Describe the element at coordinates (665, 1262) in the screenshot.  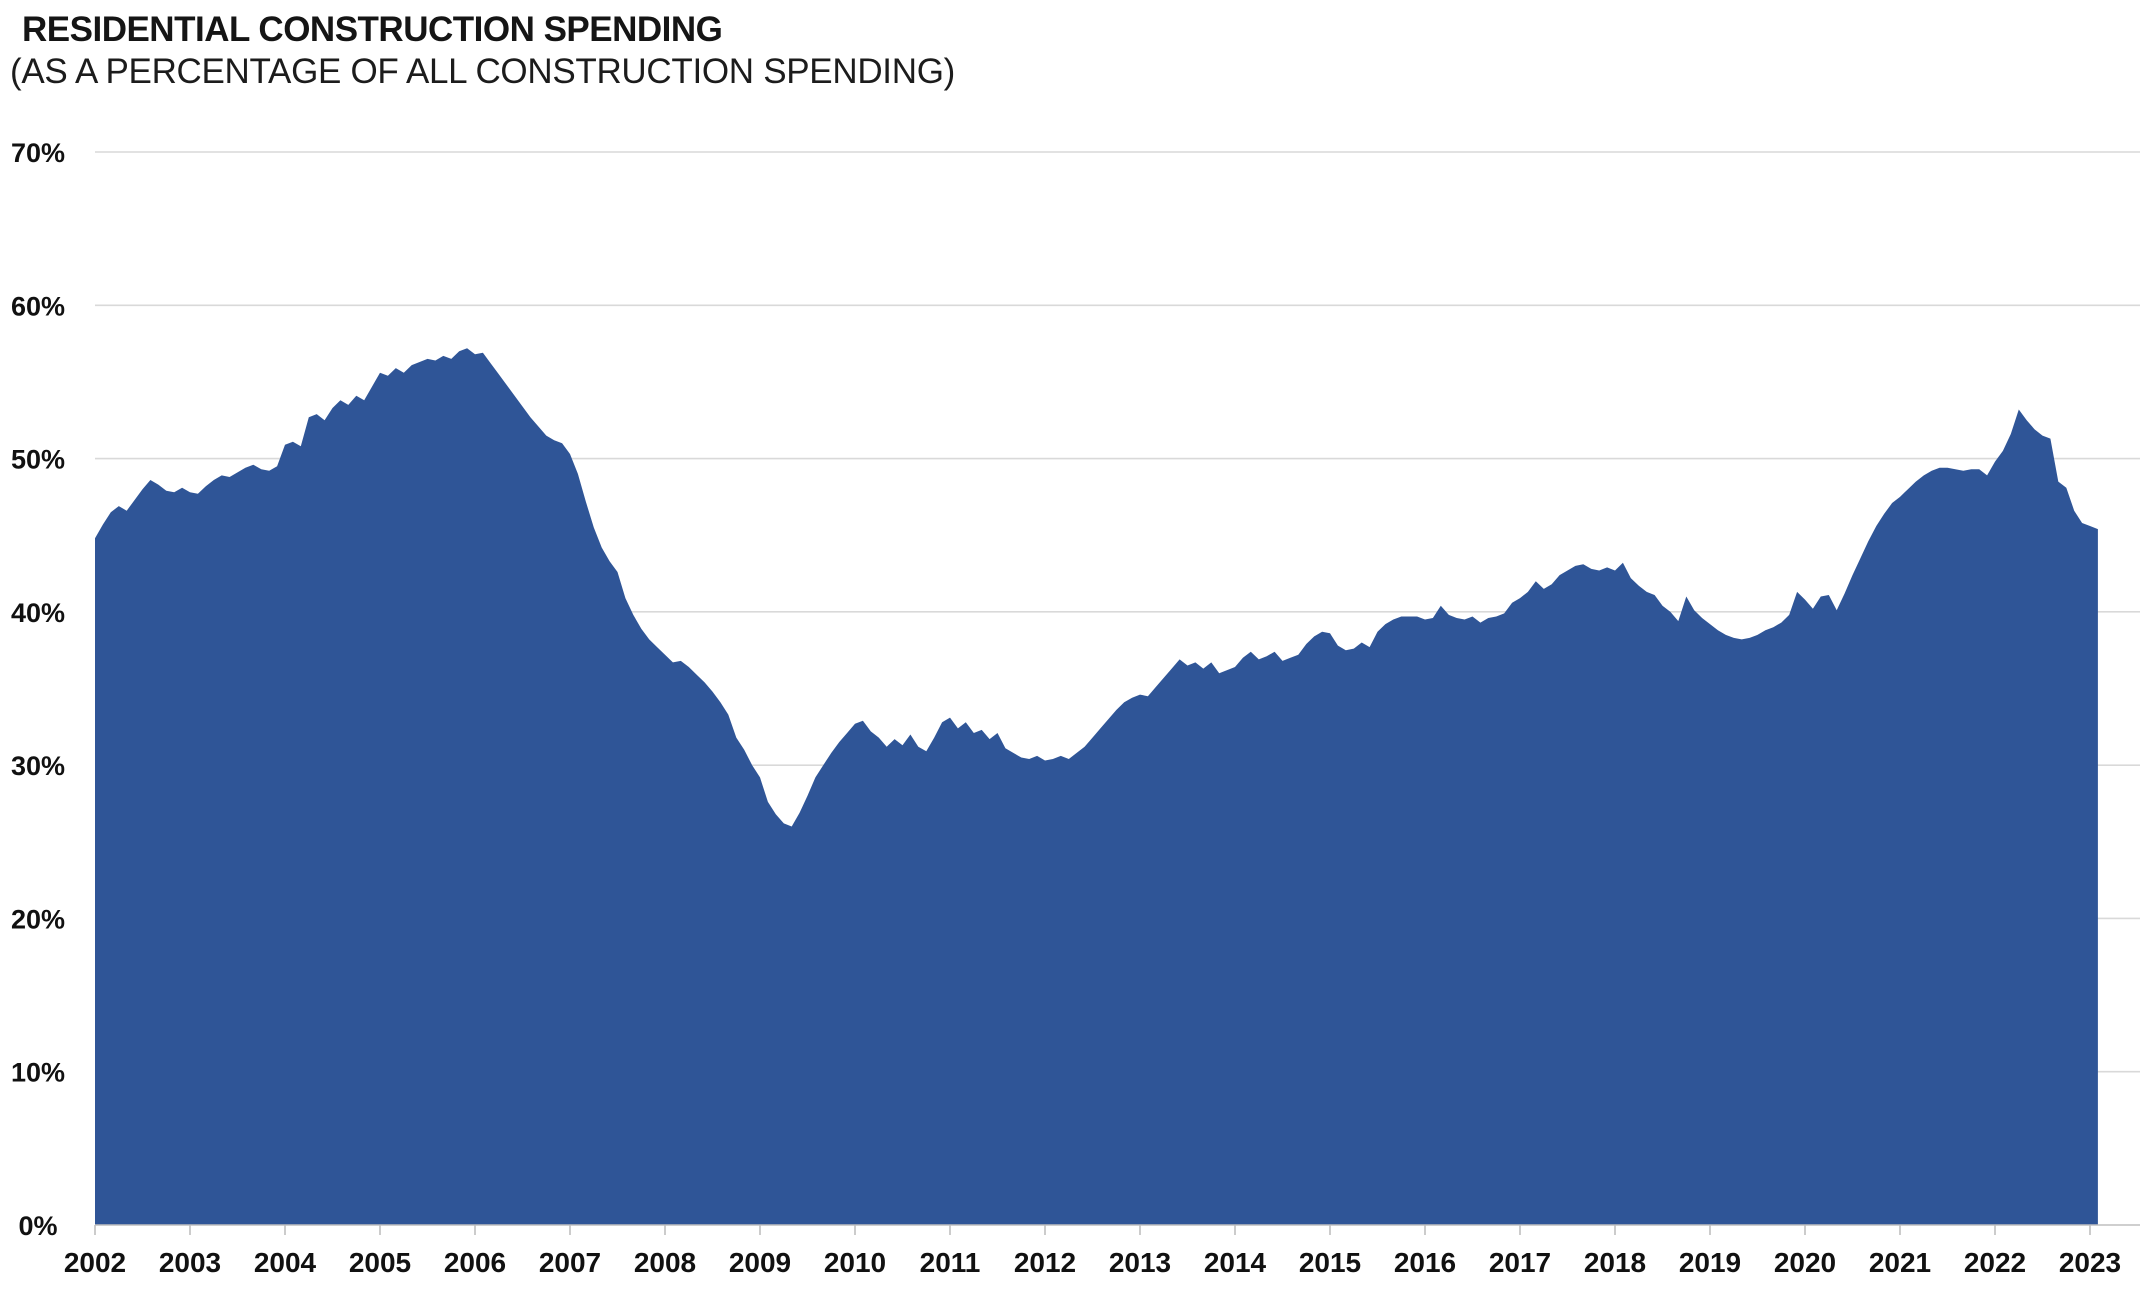
I see `x-tick-label: 2008` at that location.